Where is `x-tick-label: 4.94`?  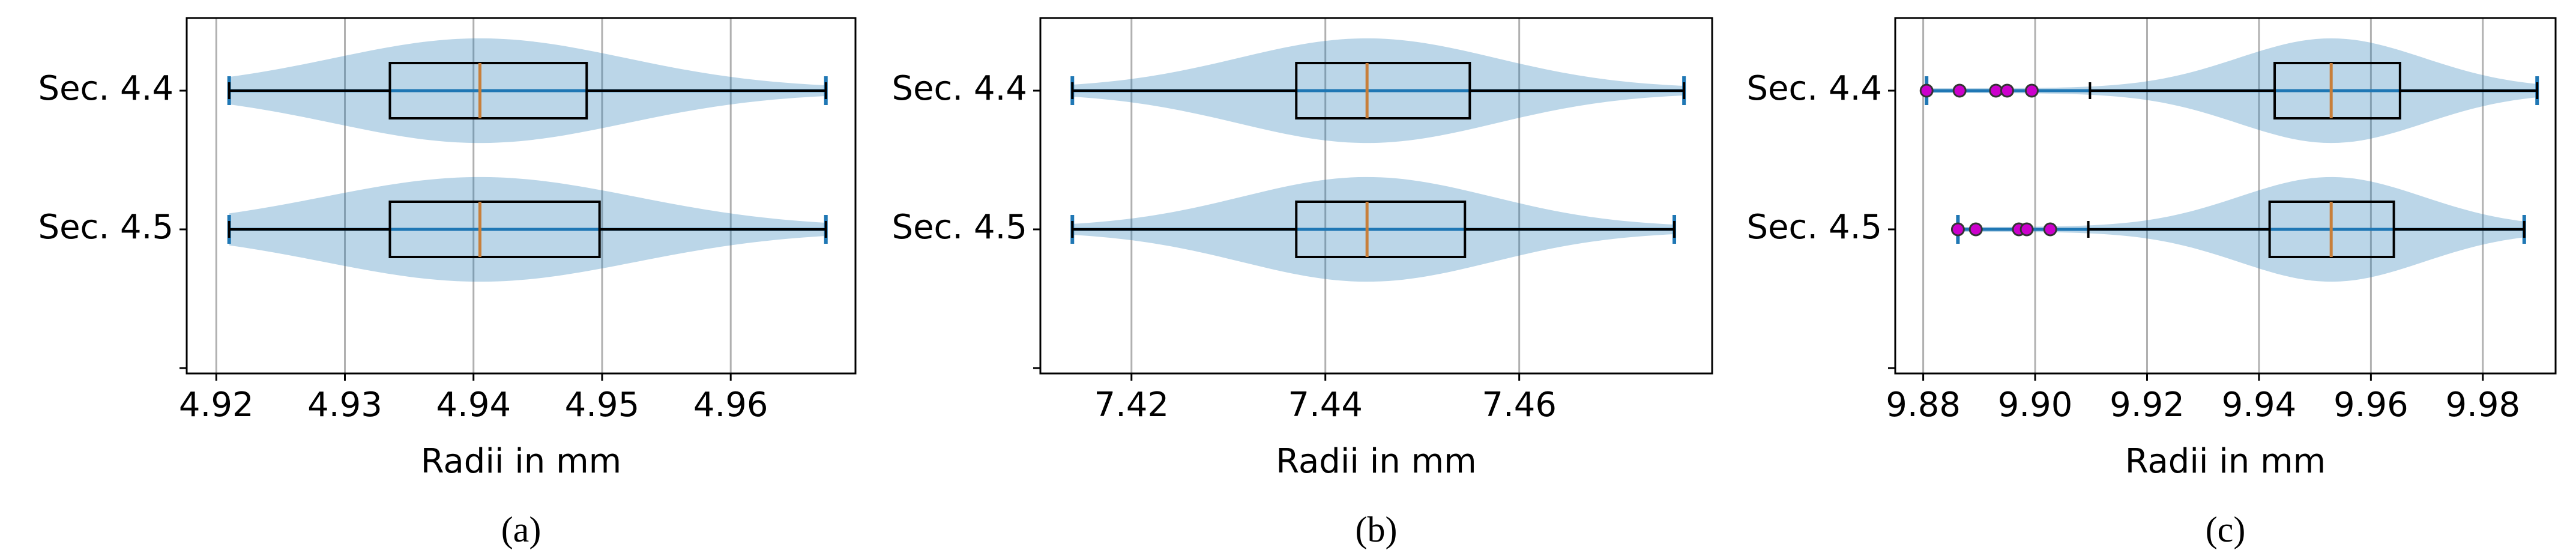 x-tick-label: 4.94 is located at coordinates (473, 405).